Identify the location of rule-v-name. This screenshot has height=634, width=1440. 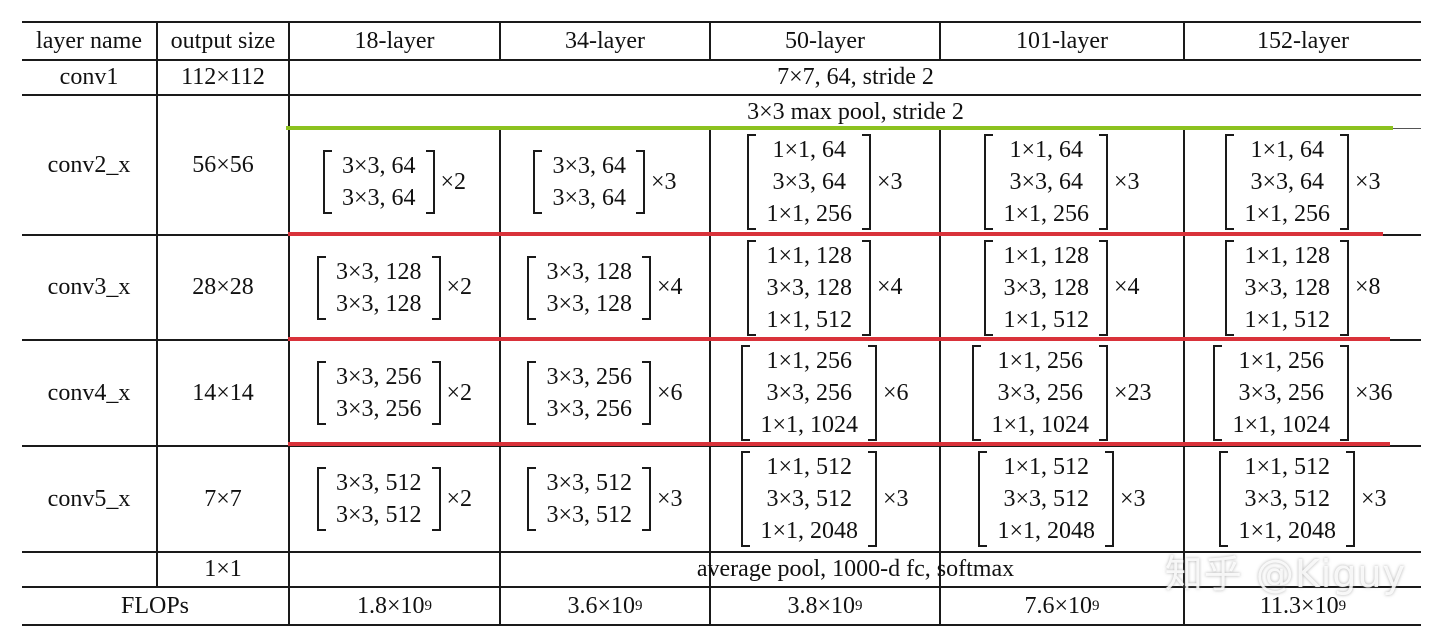
(157, 303).